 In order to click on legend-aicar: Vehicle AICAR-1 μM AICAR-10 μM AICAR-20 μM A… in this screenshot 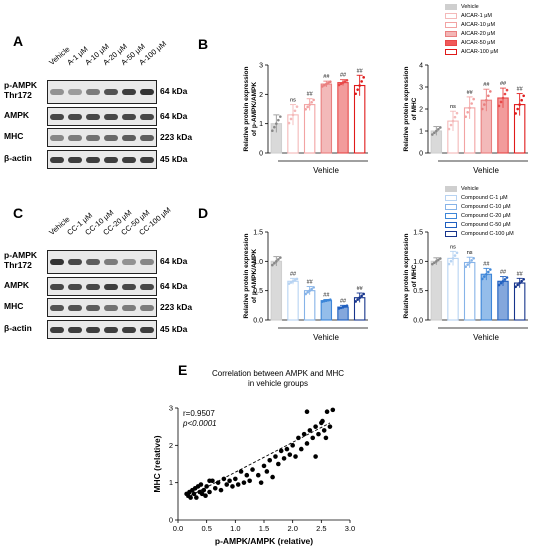, I will do `click(497, 34)`.